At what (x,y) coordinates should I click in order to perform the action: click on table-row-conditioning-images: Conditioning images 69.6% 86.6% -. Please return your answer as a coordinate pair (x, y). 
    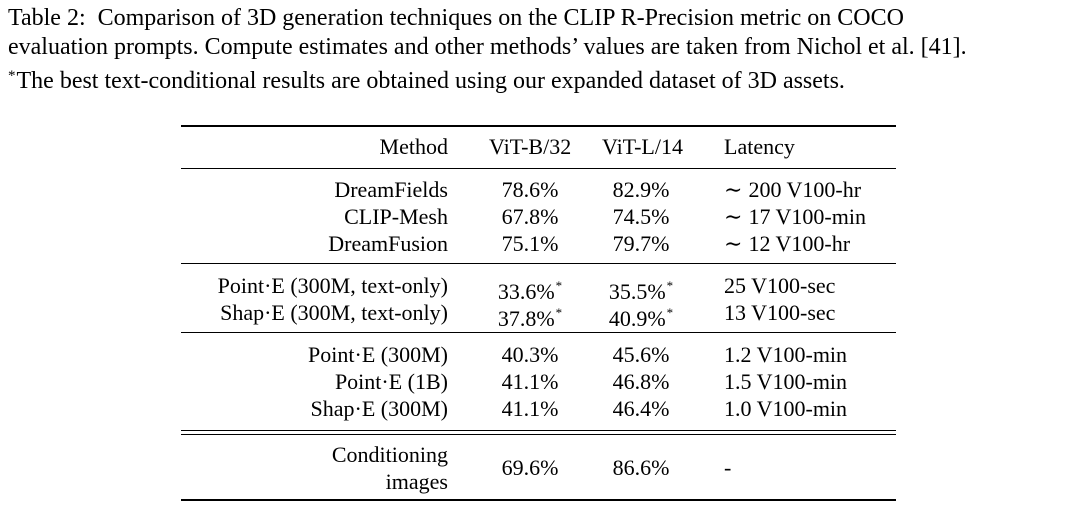
    Looking at the image, I should click on (538, 468).